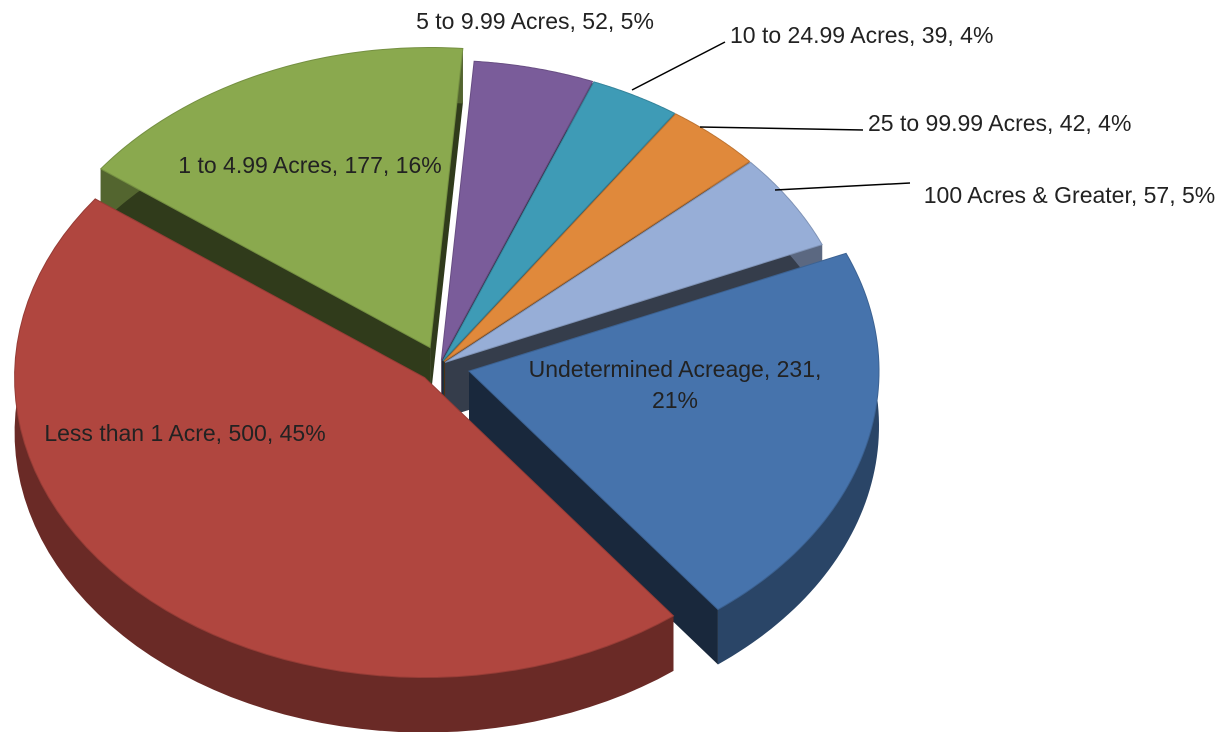  What do you see at coordinates (310, 165) in the screenshot?
I see `data-label: 1 to 4.99 Acres, 177, 16%` at bounding box center [310, 165].